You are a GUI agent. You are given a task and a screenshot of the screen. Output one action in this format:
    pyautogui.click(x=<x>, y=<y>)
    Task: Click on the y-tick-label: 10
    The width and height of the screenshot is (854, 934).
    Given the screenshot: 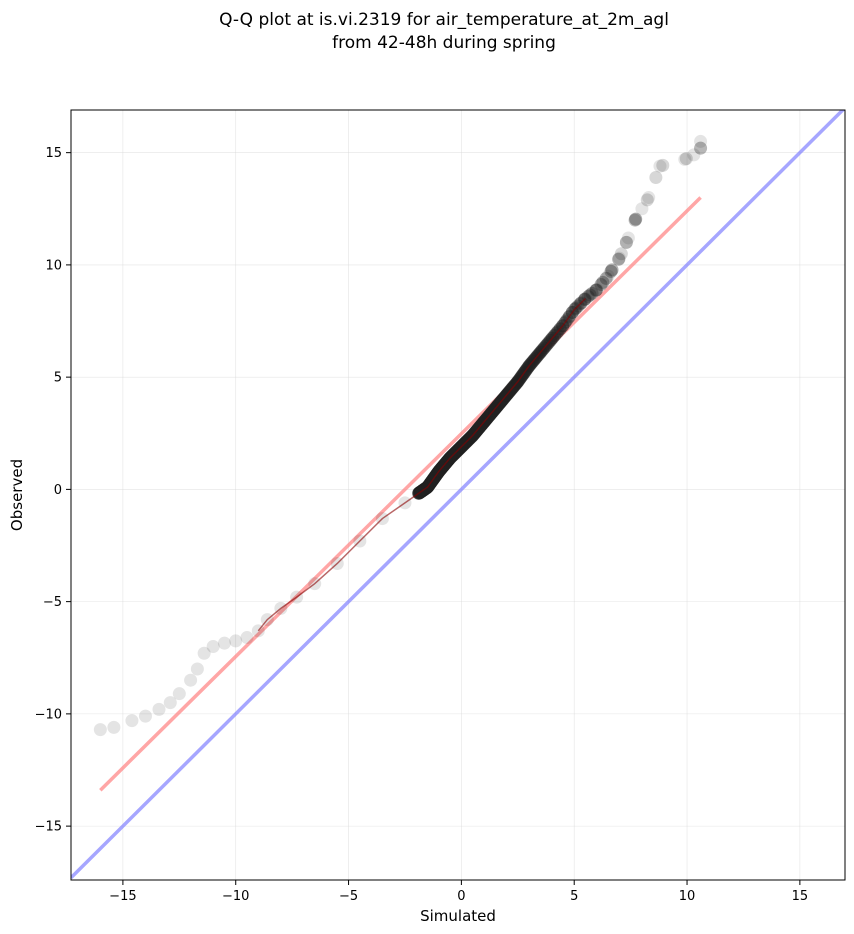 What is the action you would take?
    pyautogui.click(x=53, y=265)
    